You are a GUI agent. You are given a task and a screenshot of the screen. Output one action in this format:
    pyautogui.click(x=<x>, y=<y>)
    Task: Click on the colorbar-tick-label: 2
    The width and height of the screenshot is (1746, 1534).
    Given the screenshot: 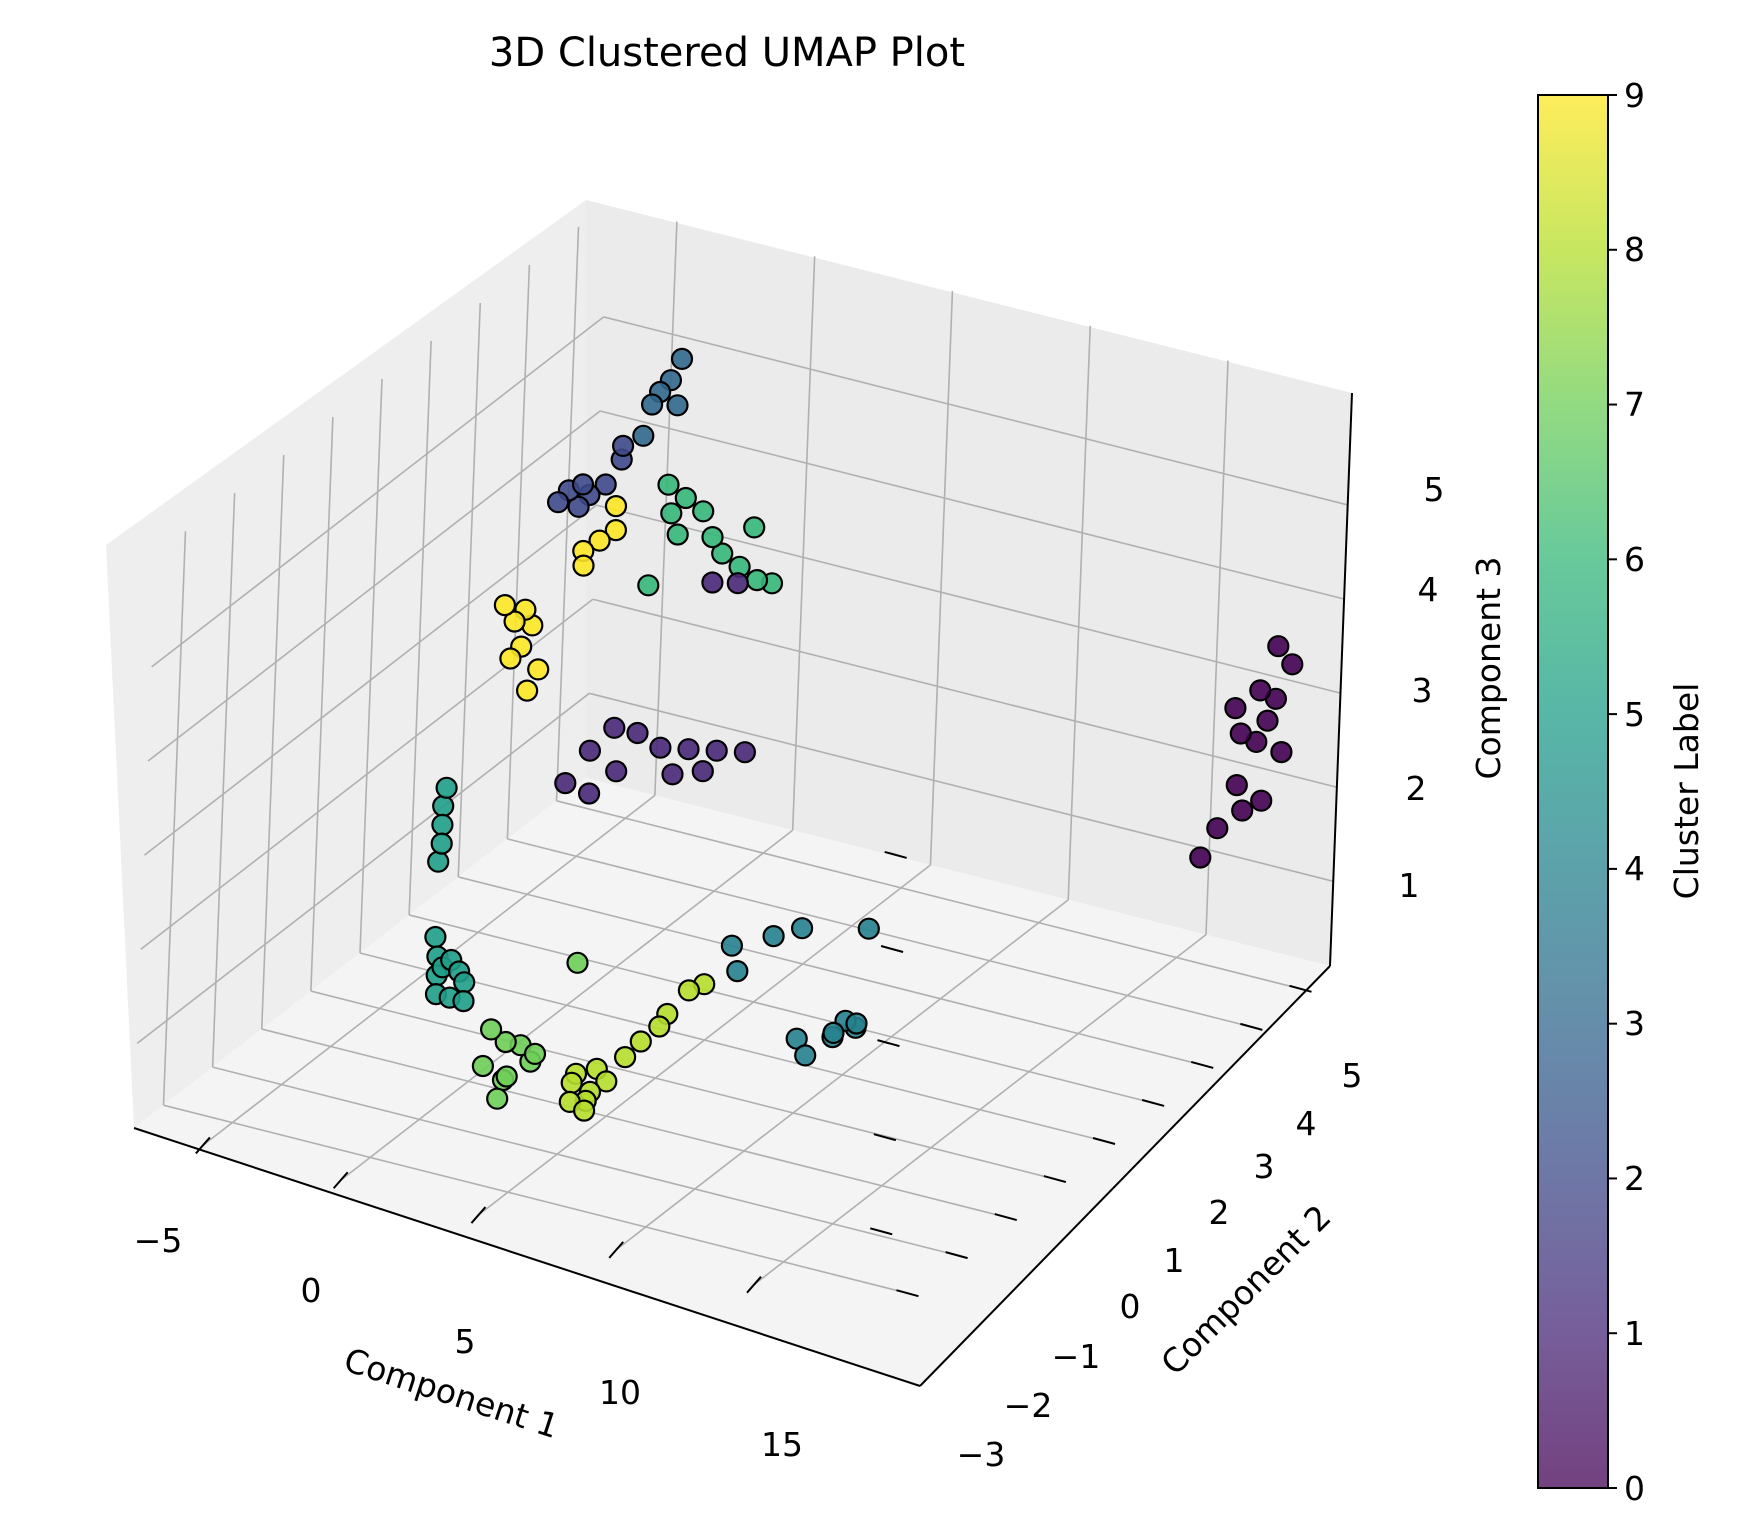 What is the action you would take?
    pyautogui.click(x=1634, y=1178)
    